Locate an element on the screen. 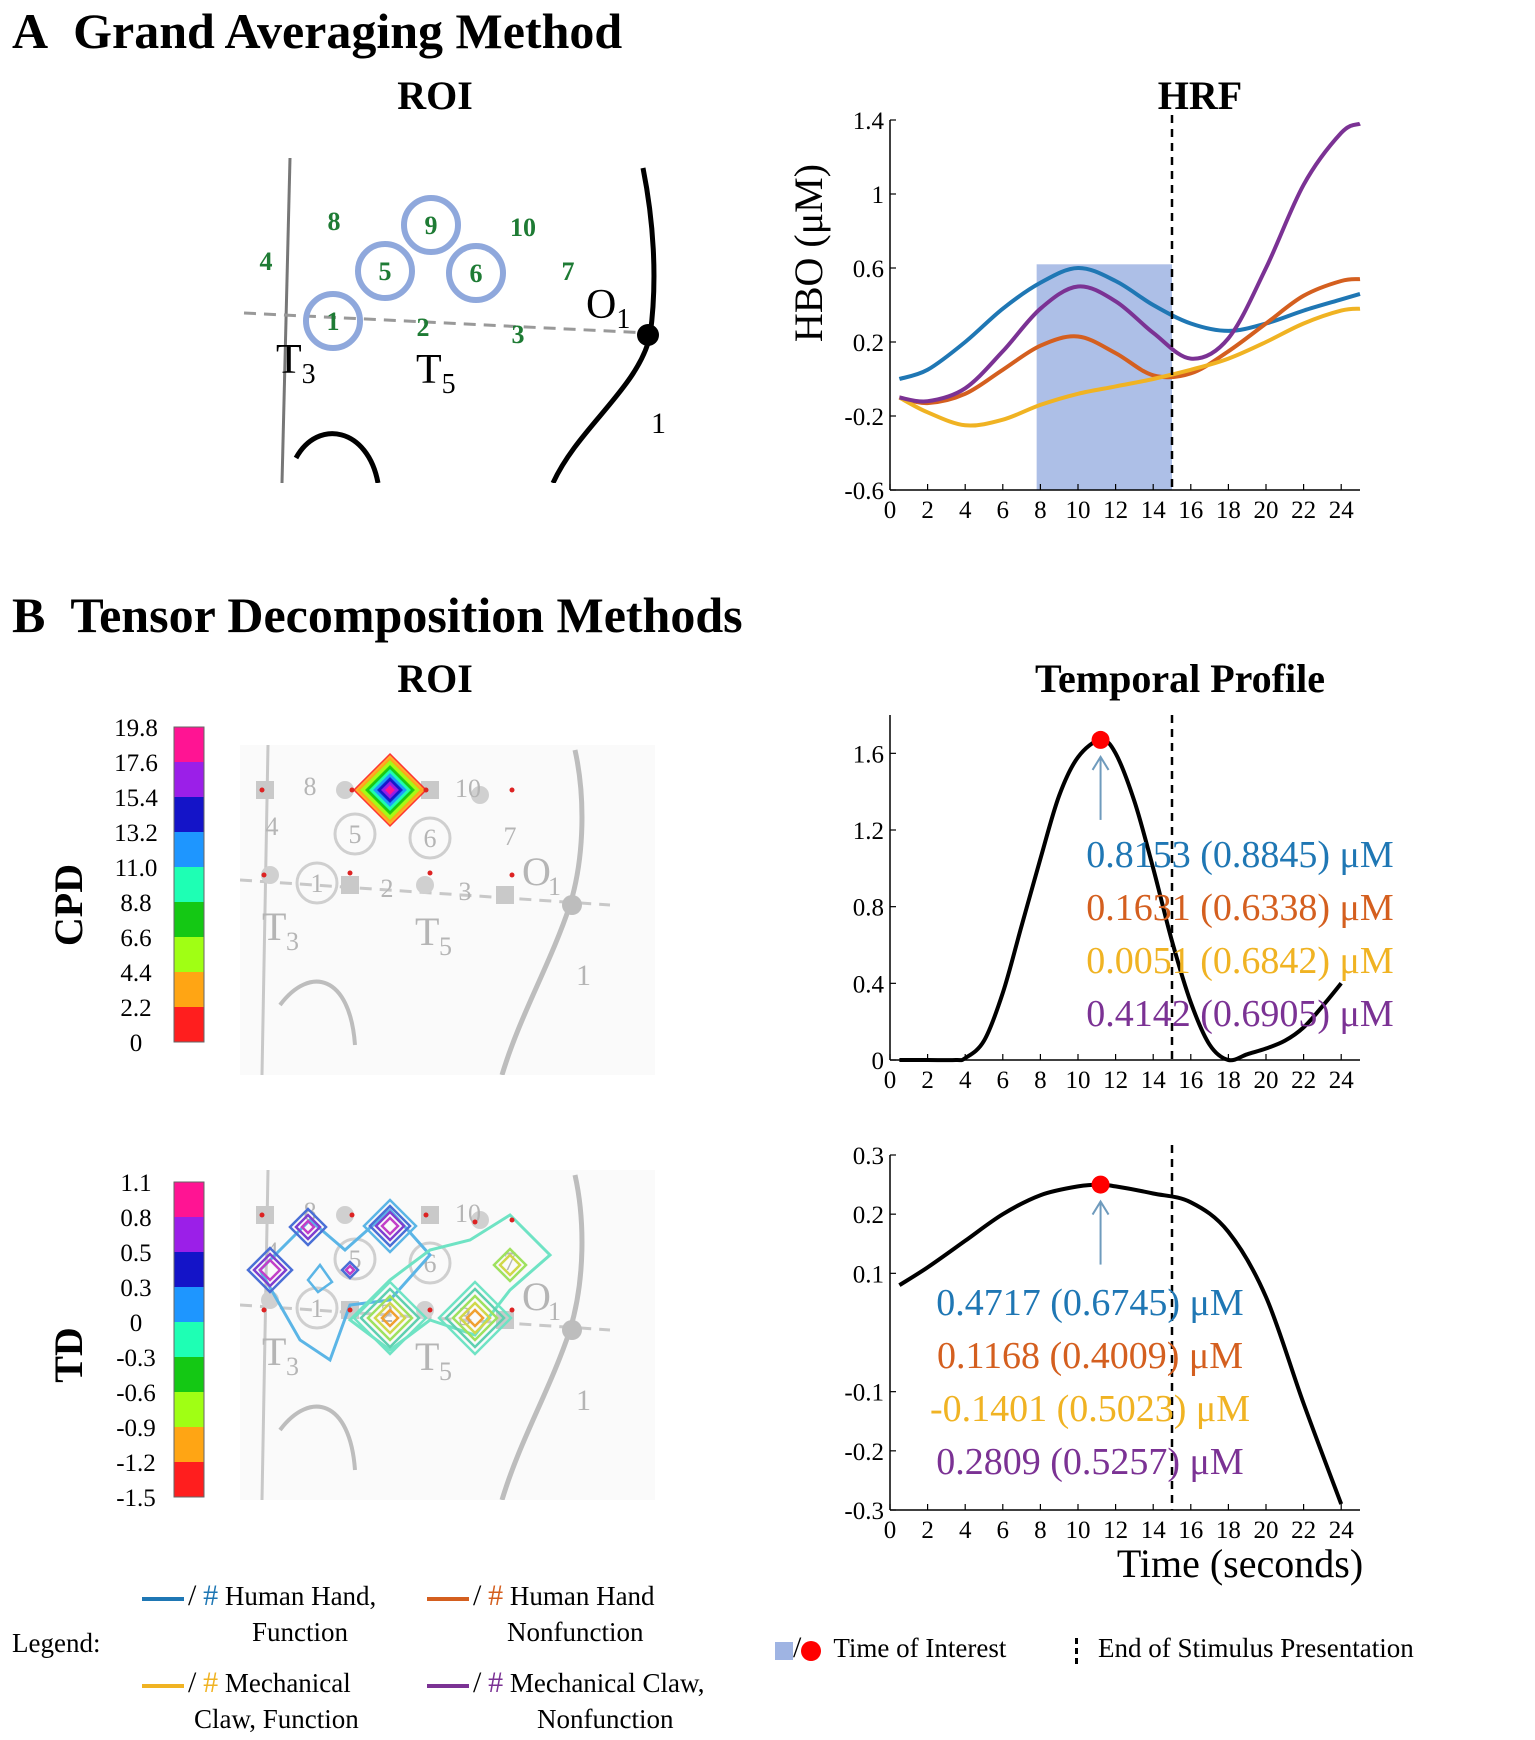  roi-a-map: 1 2 3 4 5 6 7 8 9 10 T3 T5 O1 1 is located at coordinates (454, 320).